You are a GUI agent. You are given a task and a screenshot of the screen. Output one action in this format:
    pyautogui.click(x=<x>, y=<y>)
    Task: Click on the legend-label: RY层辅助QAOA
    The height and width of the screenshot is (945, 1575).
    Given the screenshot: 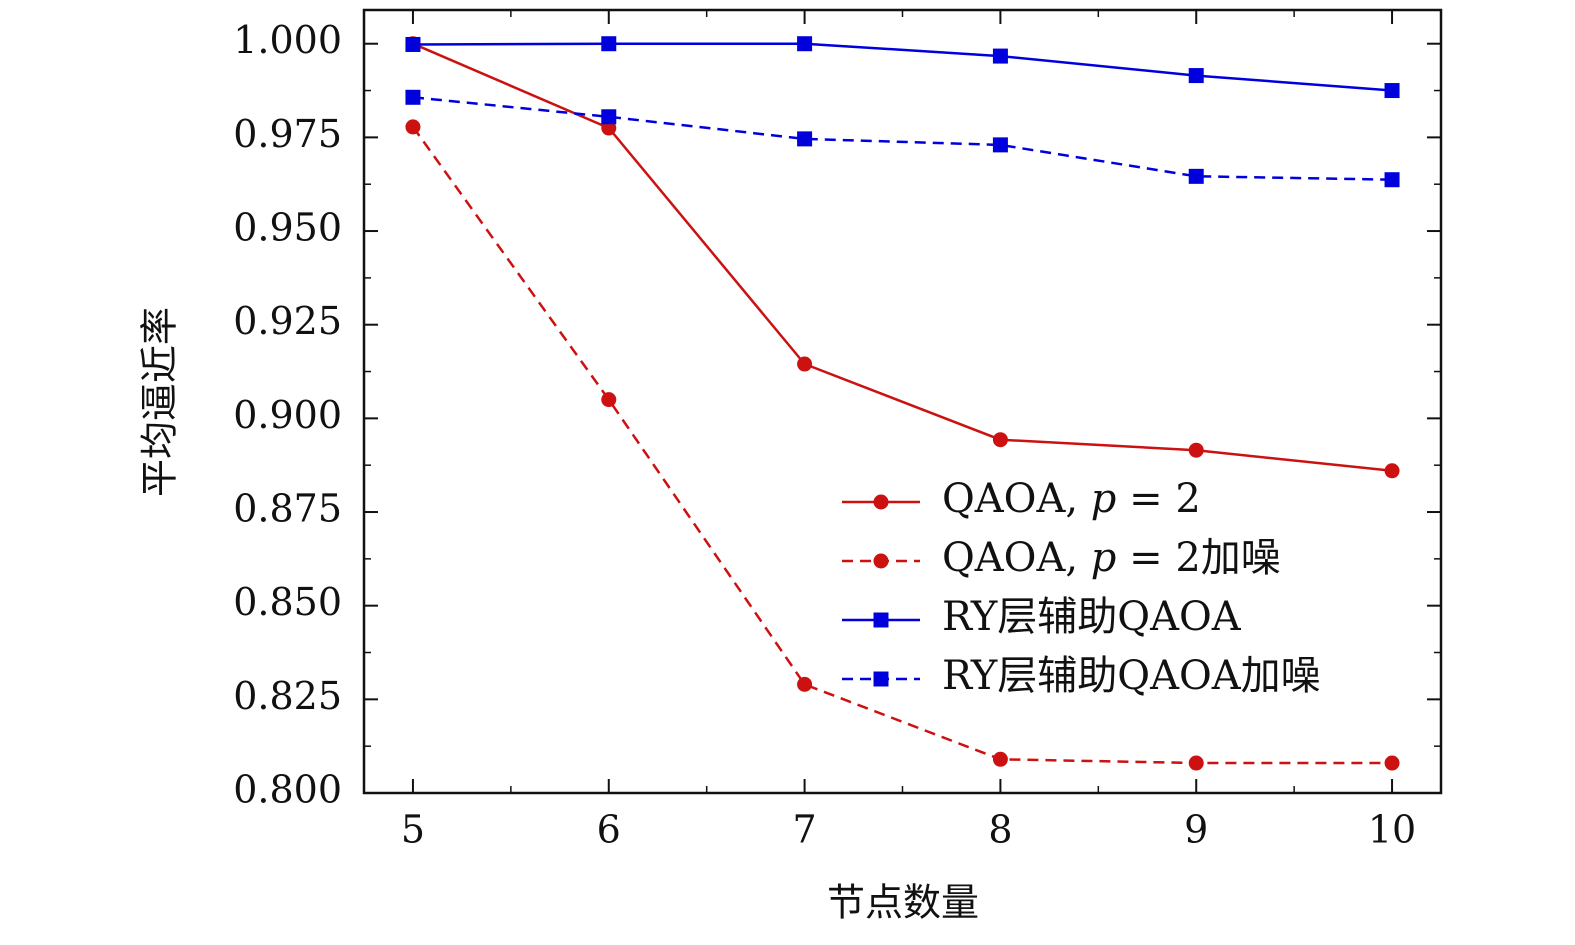 What is the action you would take?
    pyautogui.click(x=1092, y=617)
    